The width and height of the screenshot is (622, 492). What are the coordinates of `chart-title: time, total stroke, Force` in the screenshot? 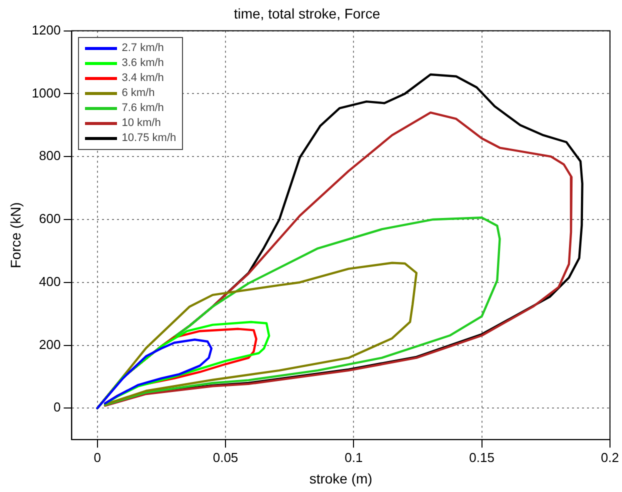 It's located at (307, 13).